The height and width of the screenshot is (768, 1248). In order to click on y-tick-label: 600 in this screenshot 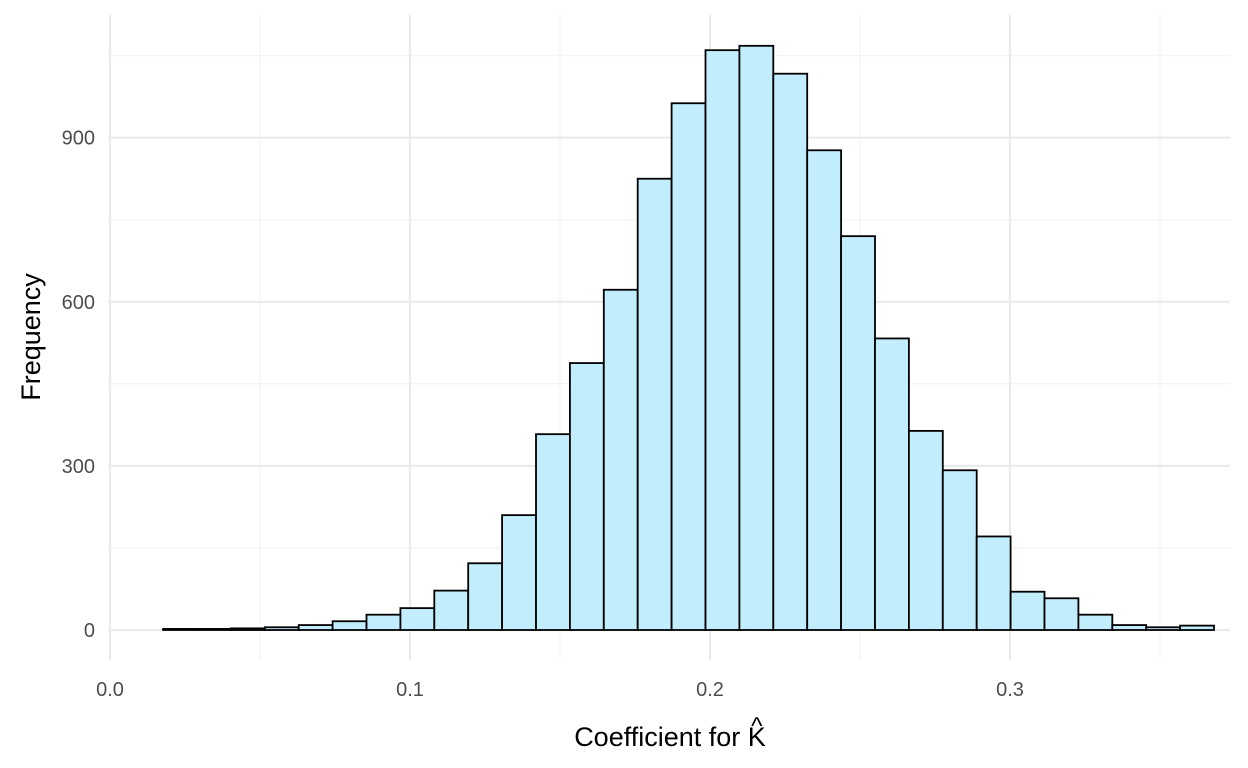, I will do `click(78, 303)`.